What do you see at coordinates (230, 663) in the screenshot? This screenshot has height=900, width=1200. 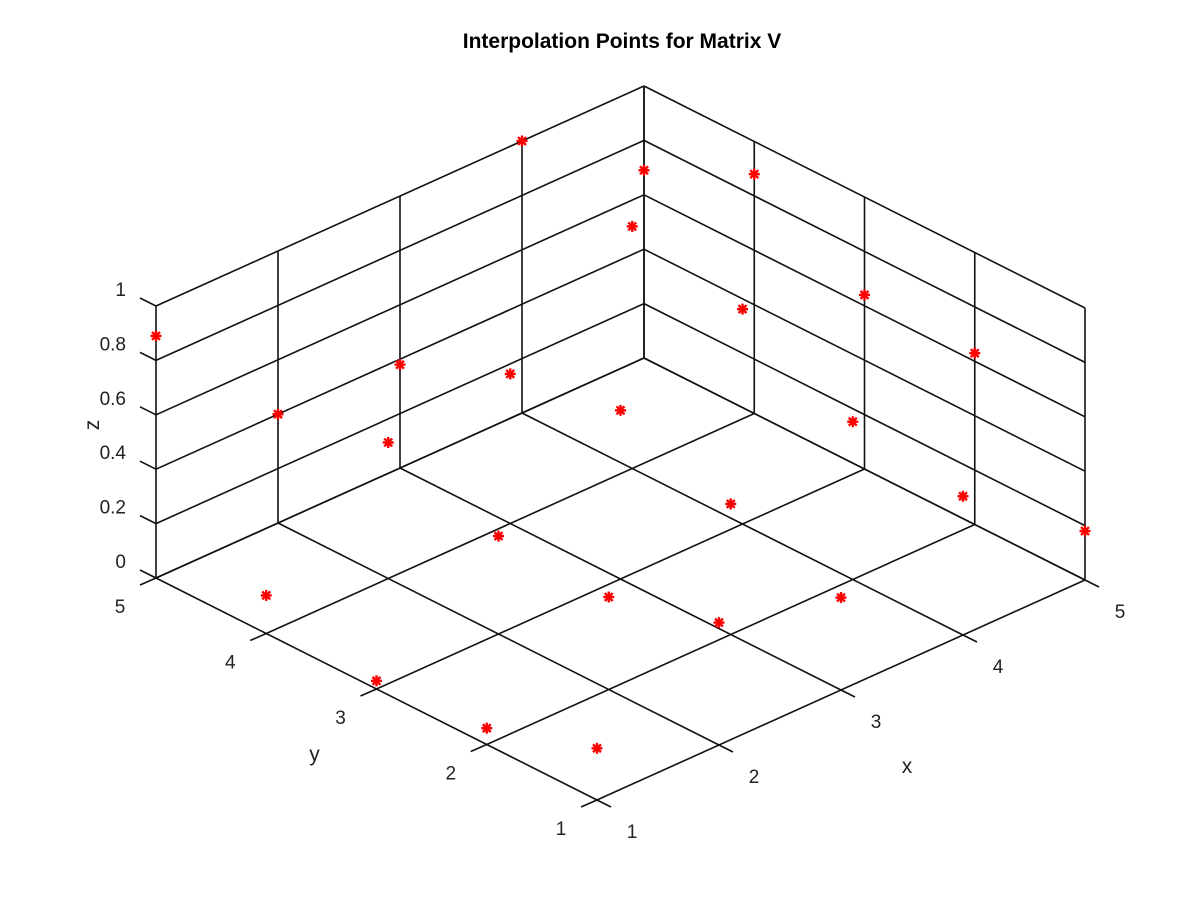 I see `y-tick-label: 4` at bounding box center [230, 663].